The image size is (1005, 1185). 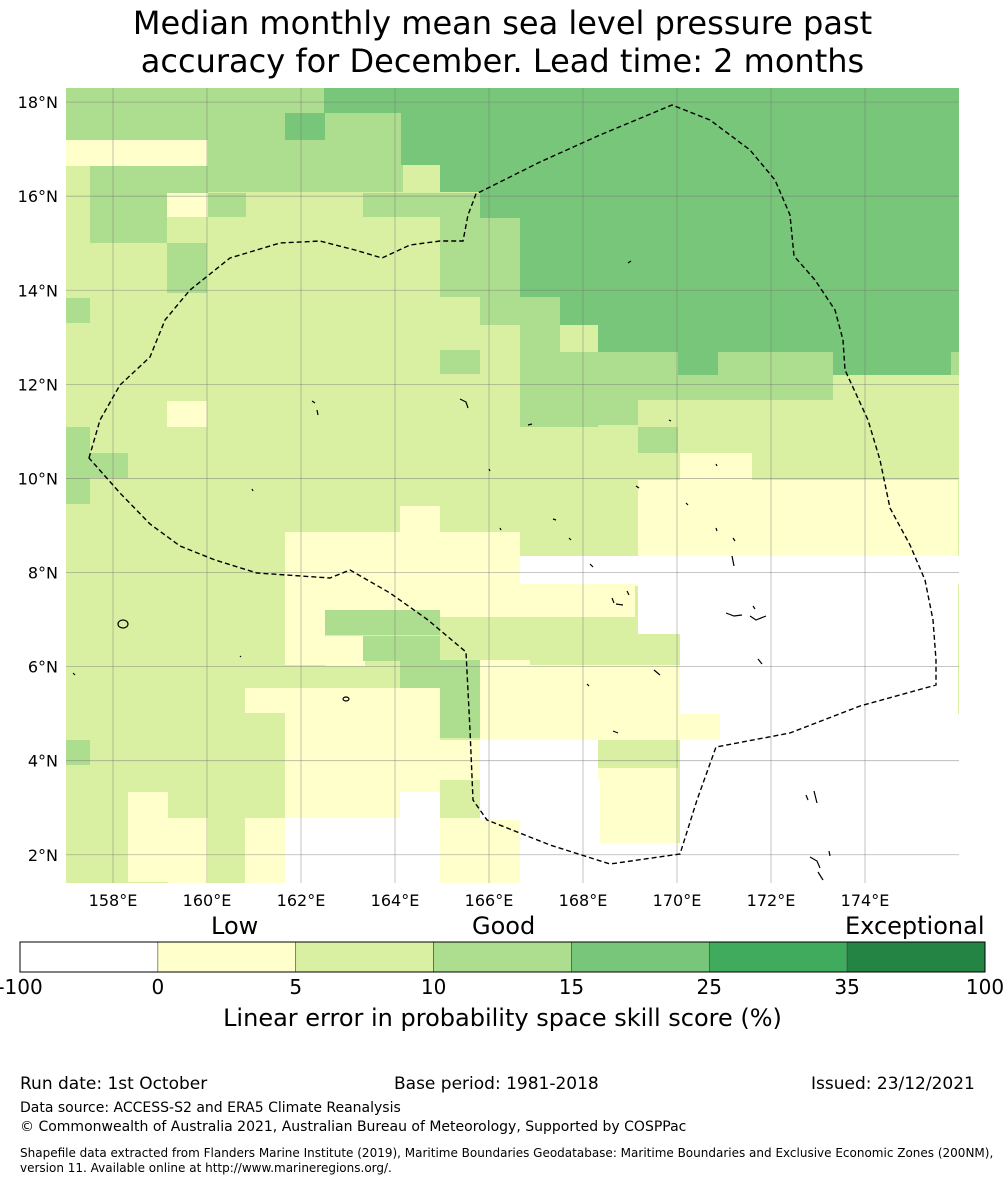 What do you see at coordinates (235, 926) in the screenshot?
I see `colorbar-label-low: Low` at bounding box center [235, 926].